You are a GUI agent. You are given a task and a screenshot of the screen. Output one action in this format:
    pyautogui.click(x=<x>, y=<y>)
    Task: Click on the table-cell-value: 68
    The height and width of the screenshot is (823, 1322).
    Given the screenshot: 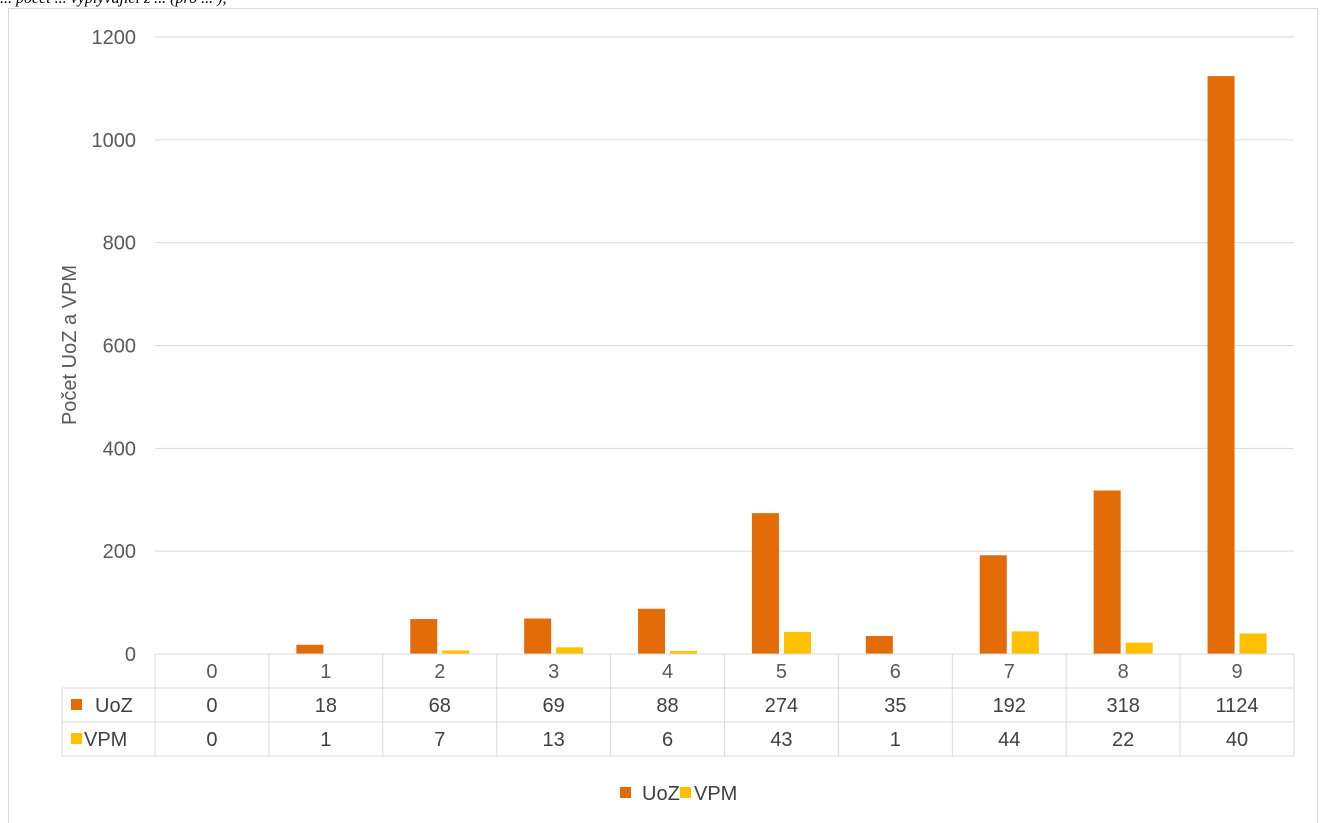 What is the action you would take?
    pyautogui.click(x=440, y=706)
    